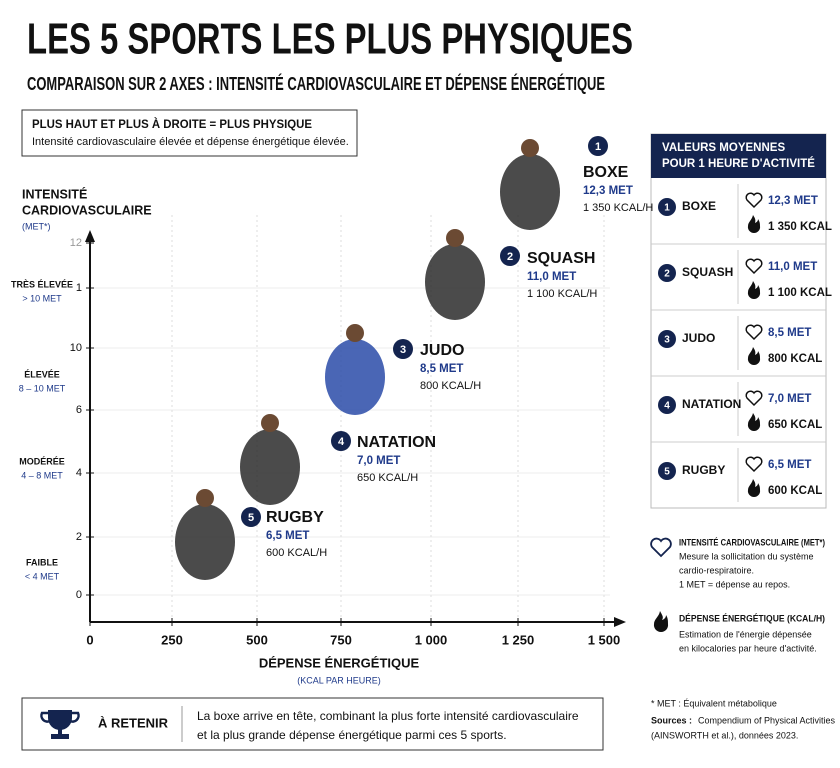  What do you see at coordinates (79, 288) in the screenshot?
I see `y-tick-label: 1` at bounding box center [79, 288].